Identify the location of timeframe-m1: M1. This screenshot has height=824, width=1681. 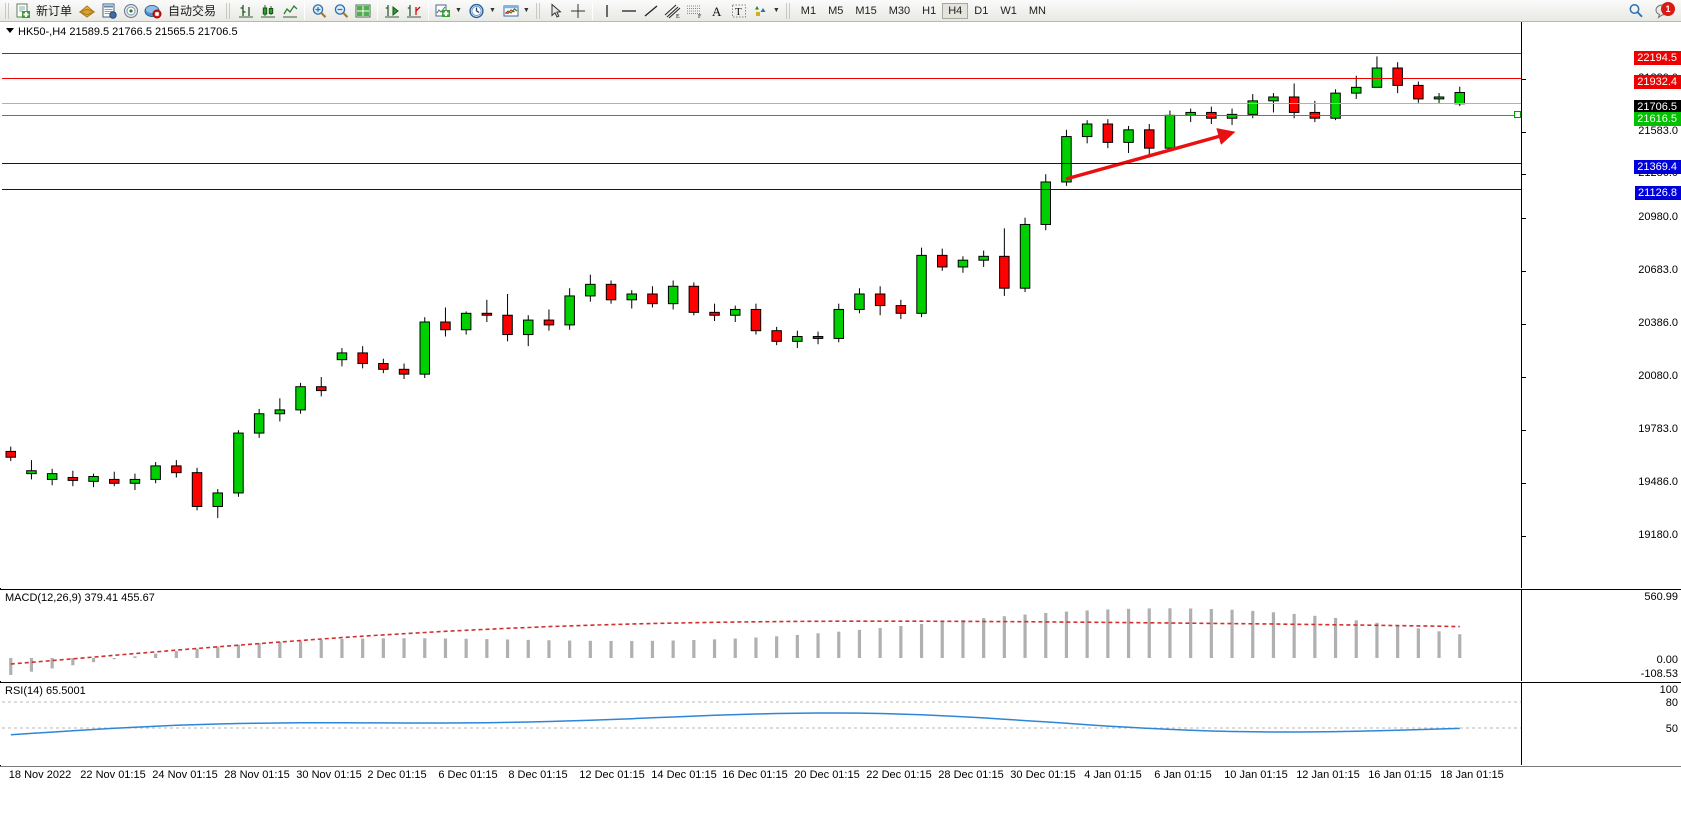
(808, 10).